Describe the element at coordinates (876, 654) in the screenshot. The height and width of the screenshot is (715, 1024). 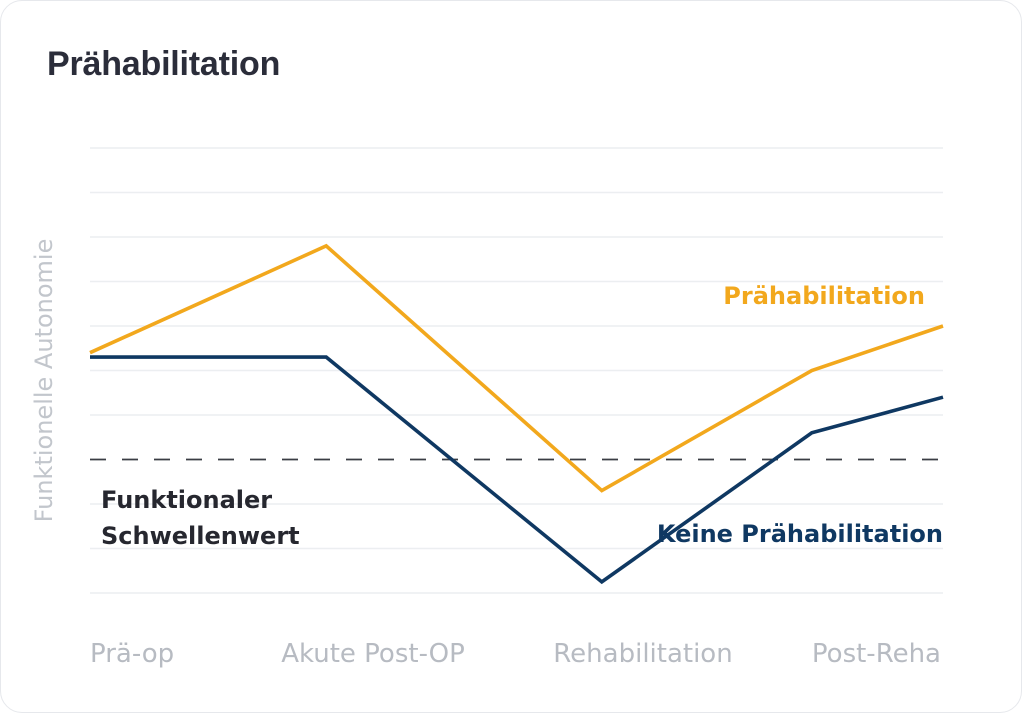
I see `x-tick-label: Post-Reha` at that location.